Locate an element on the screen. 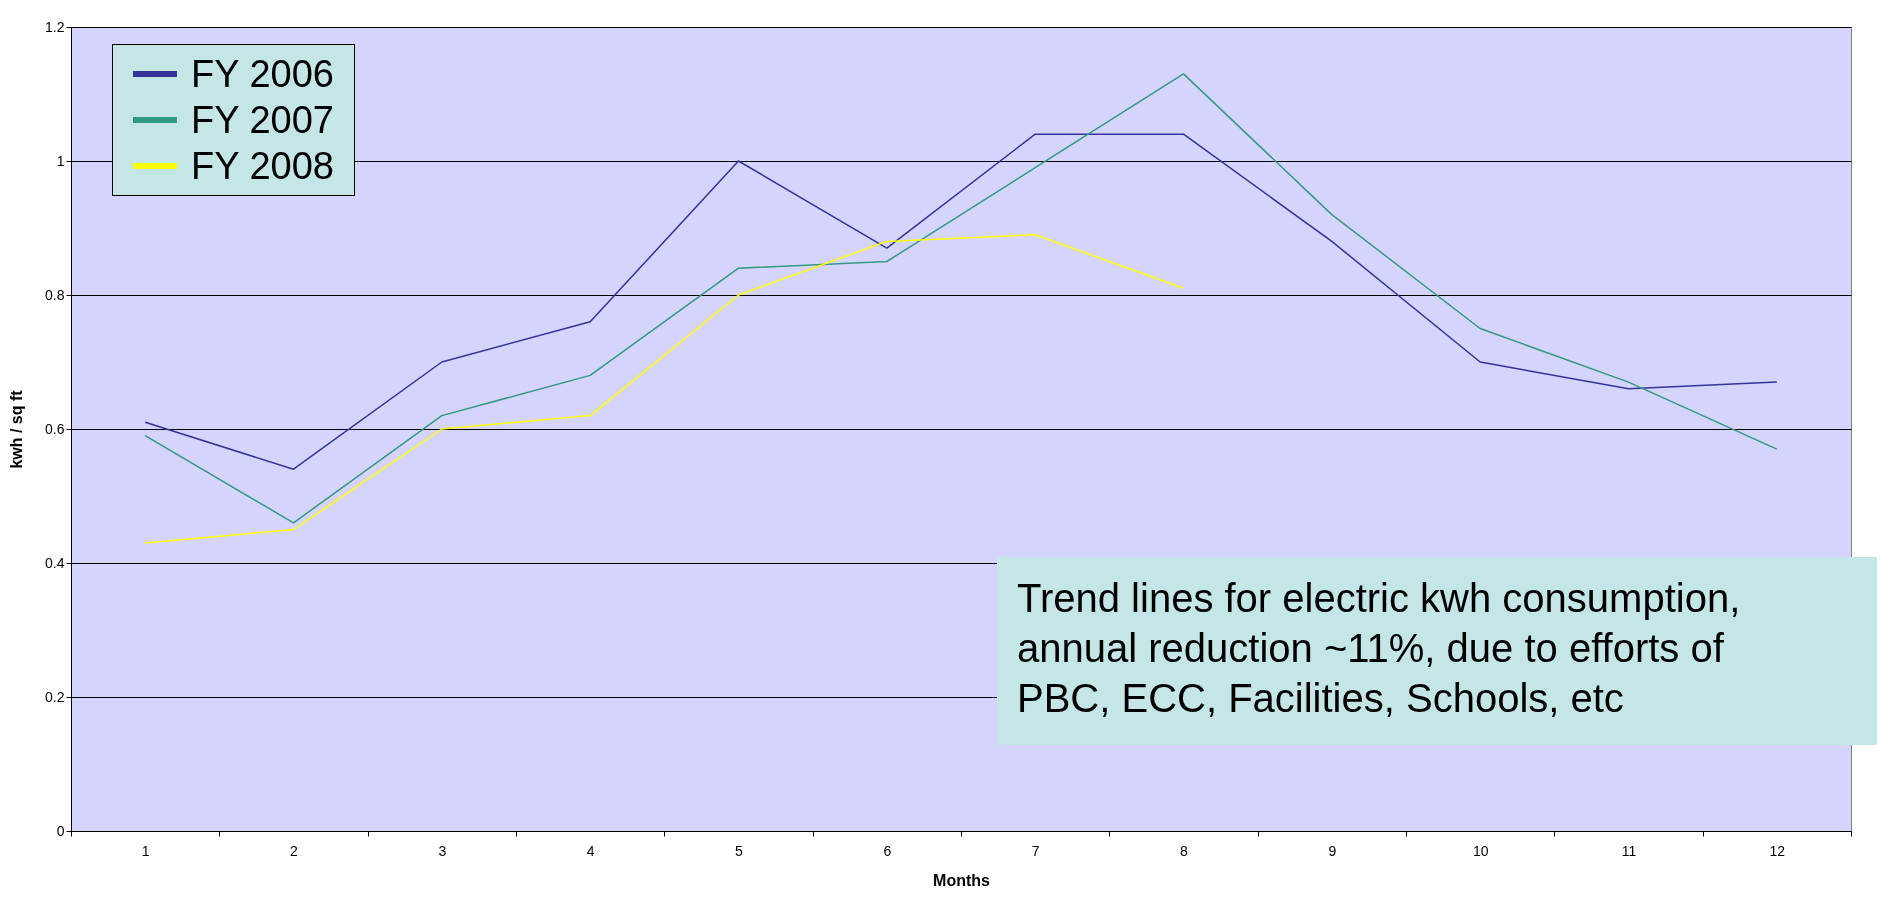  x-tick-label: 3 is located at coordinates (442, 850).